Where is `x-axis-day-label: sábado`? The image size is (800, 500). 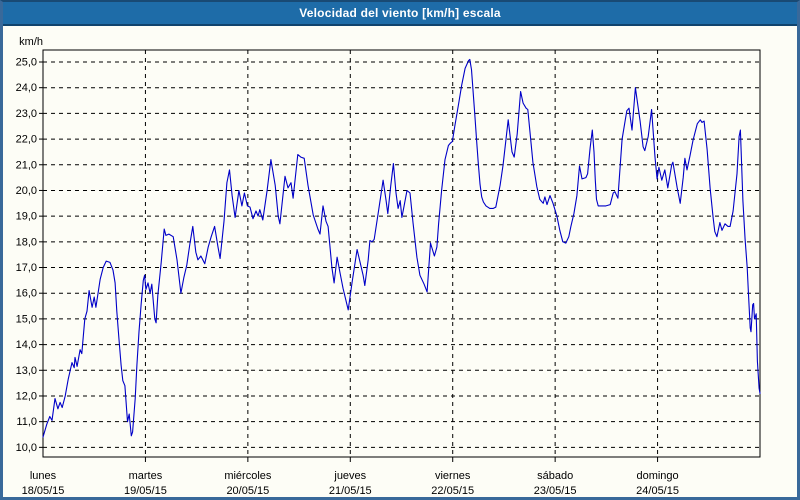 x-axis-day-label: sábado is located at coordinates (555, 476).